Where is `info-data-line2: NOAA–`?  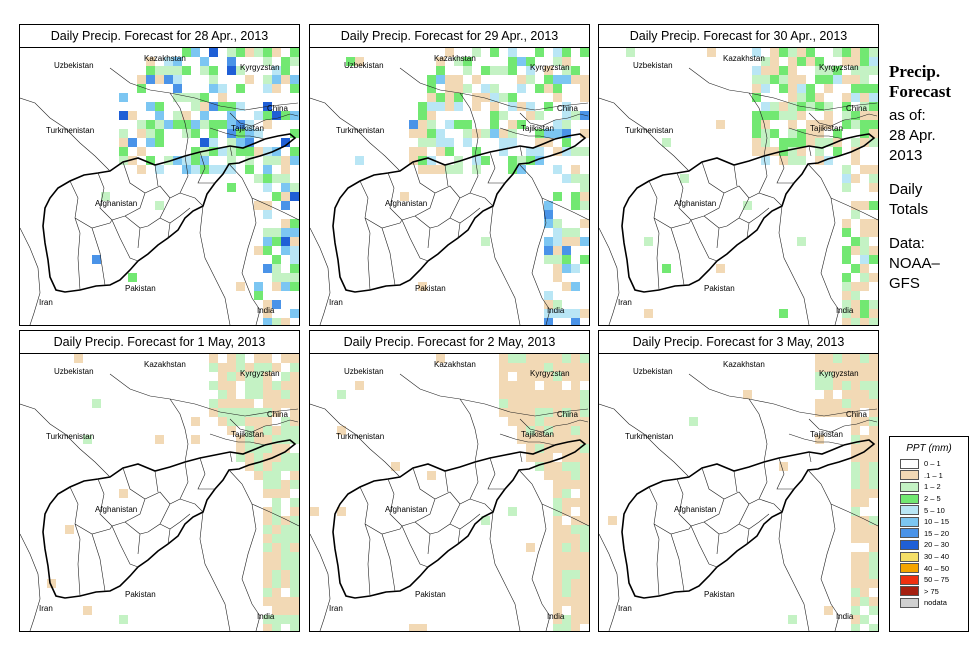
info-data-line2: NOAA– is located at coordinates (914, 263).